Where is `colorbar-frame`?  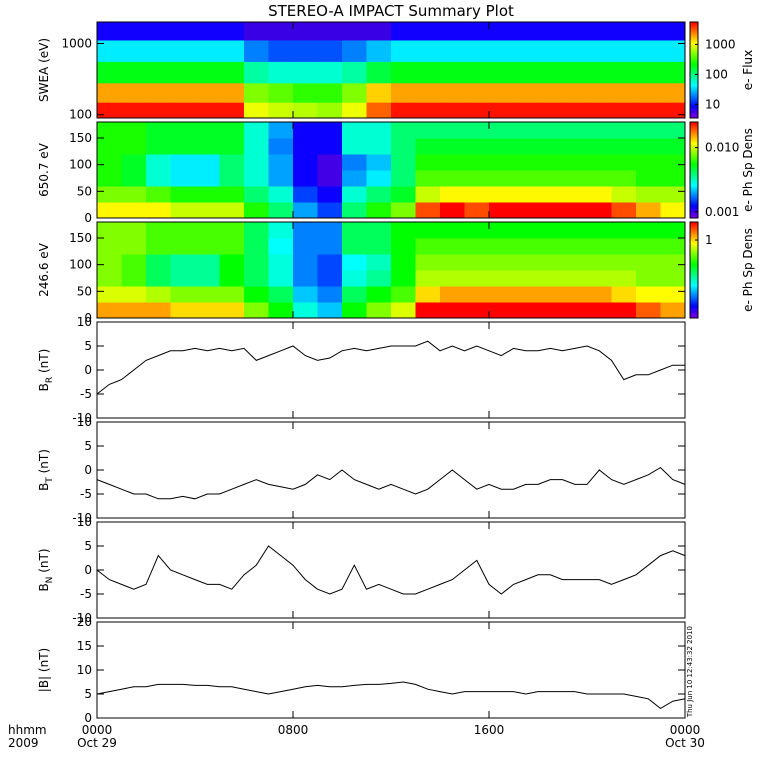 colorbar-frame is located at coordinates (694, 270).